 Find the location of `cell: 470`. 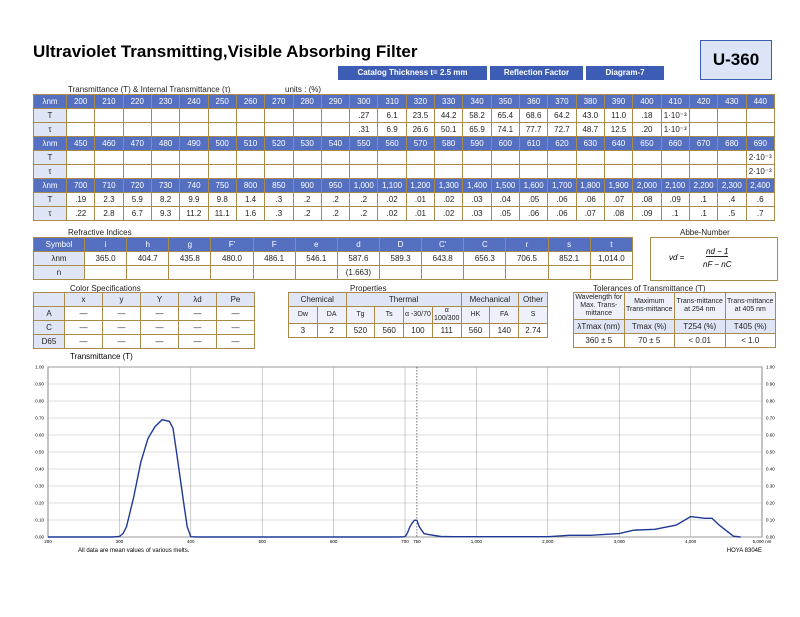

cell: 470 is located at coordinates (137, 143).